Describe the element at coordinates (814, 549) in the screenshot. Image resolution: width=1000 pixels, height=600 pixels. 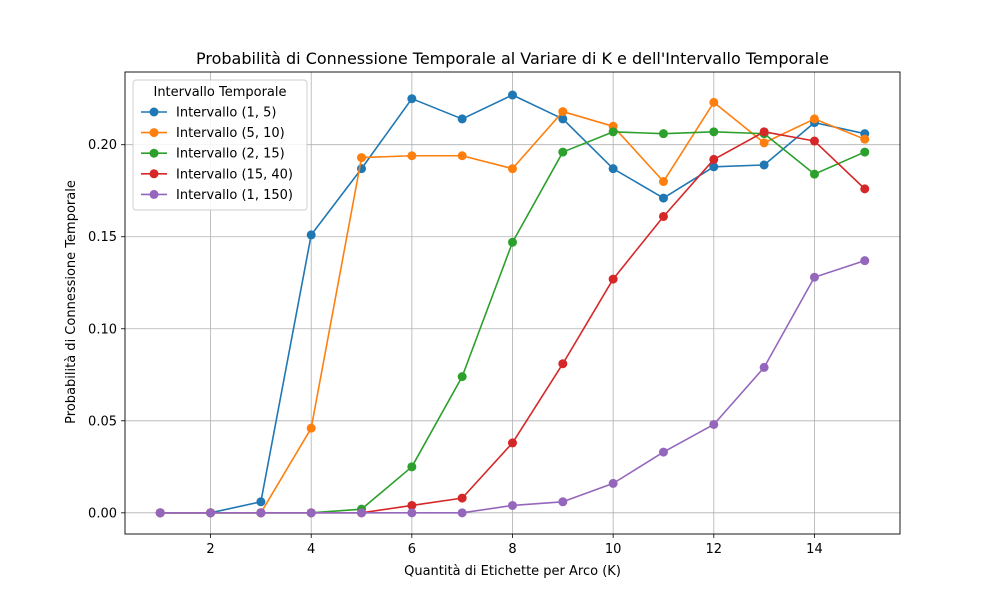
I see `x-tick-label: 14` at that location.